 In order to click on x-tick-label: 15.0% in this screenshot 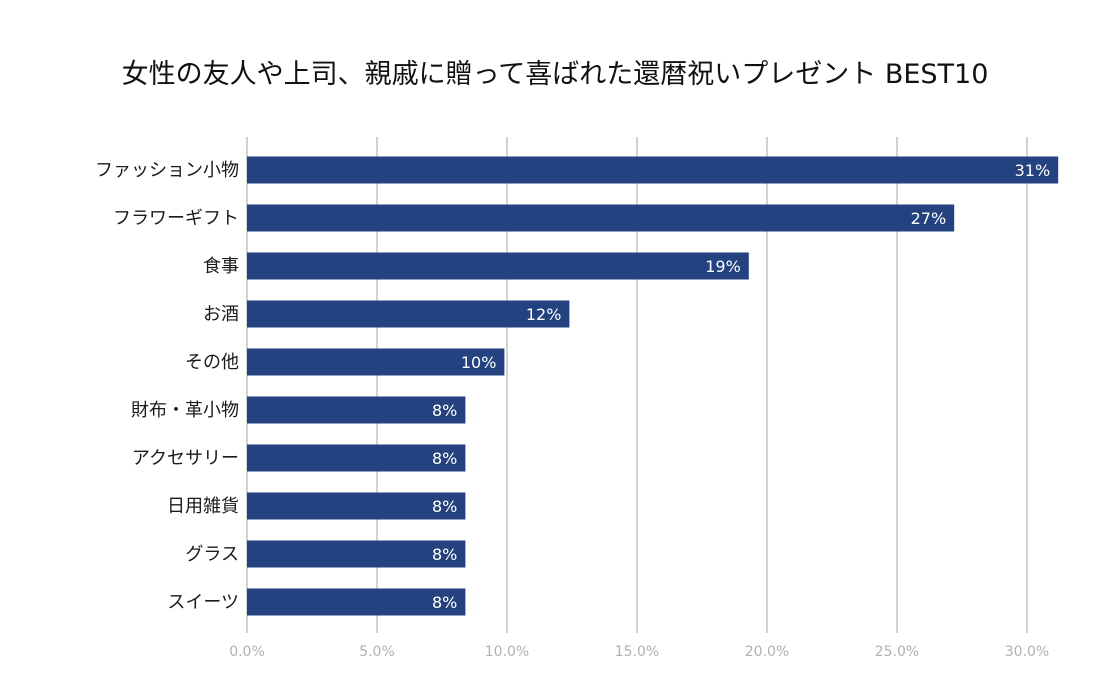, I will do `click(637, 652)`.